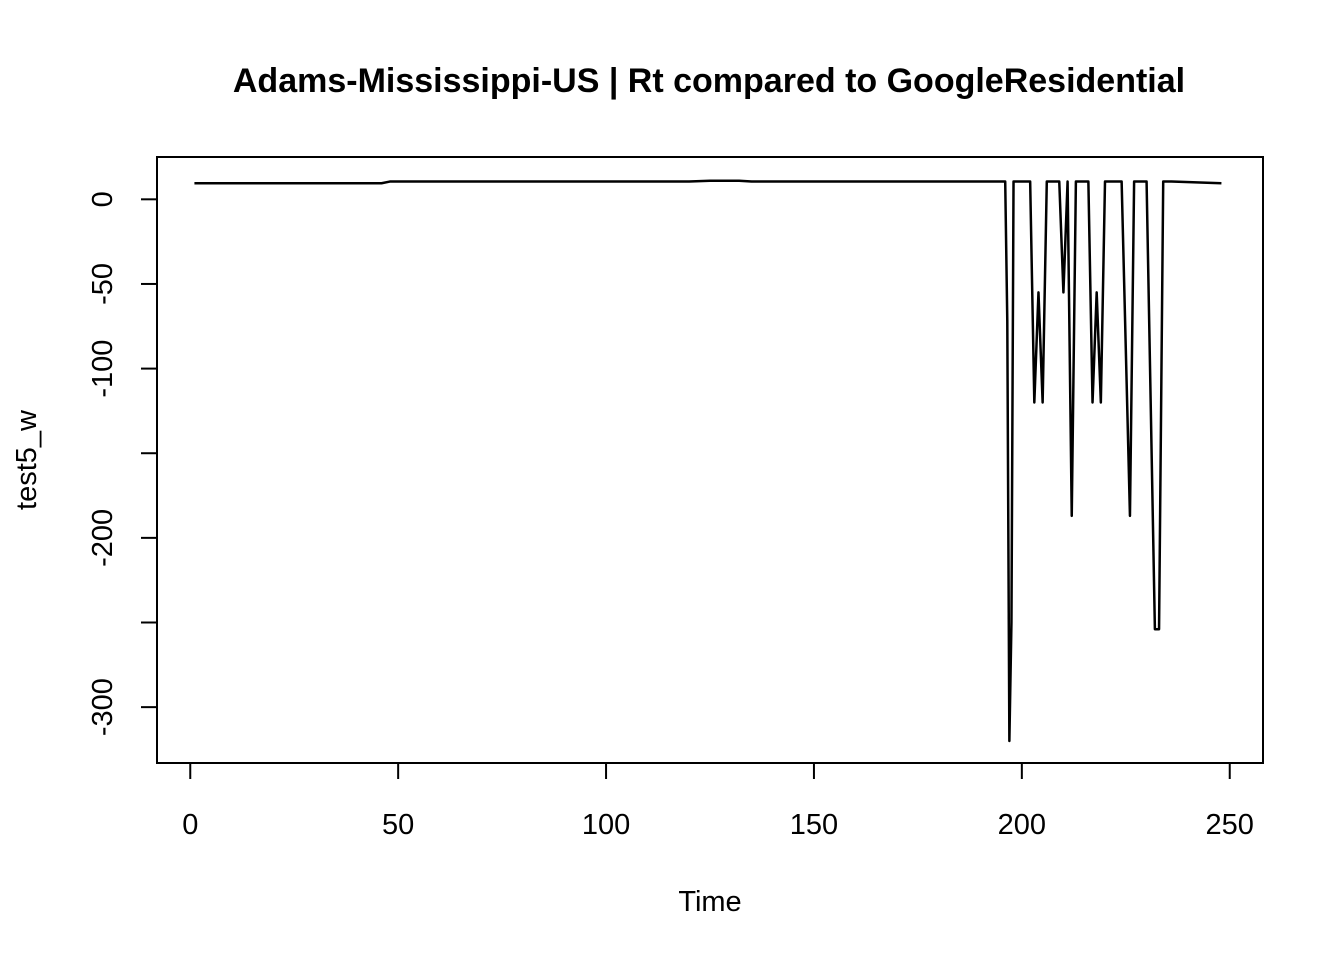  Describe the element at coordinates (103, 284) in the screenshot. I see `y-tick-label: -50` at that location.